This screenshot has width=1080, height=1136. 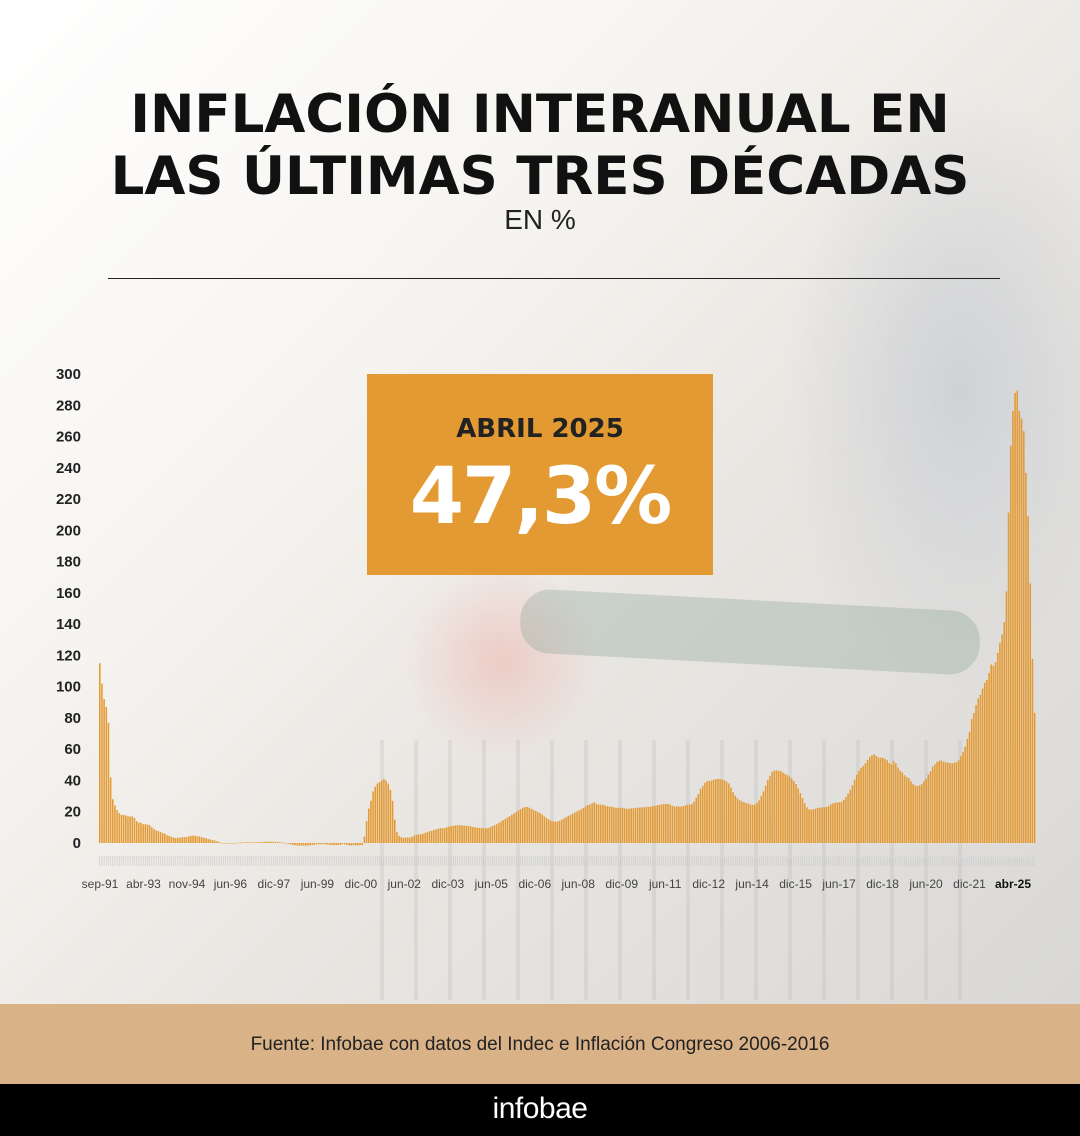 I want to click on background-shape, so click(x=500, y=660).